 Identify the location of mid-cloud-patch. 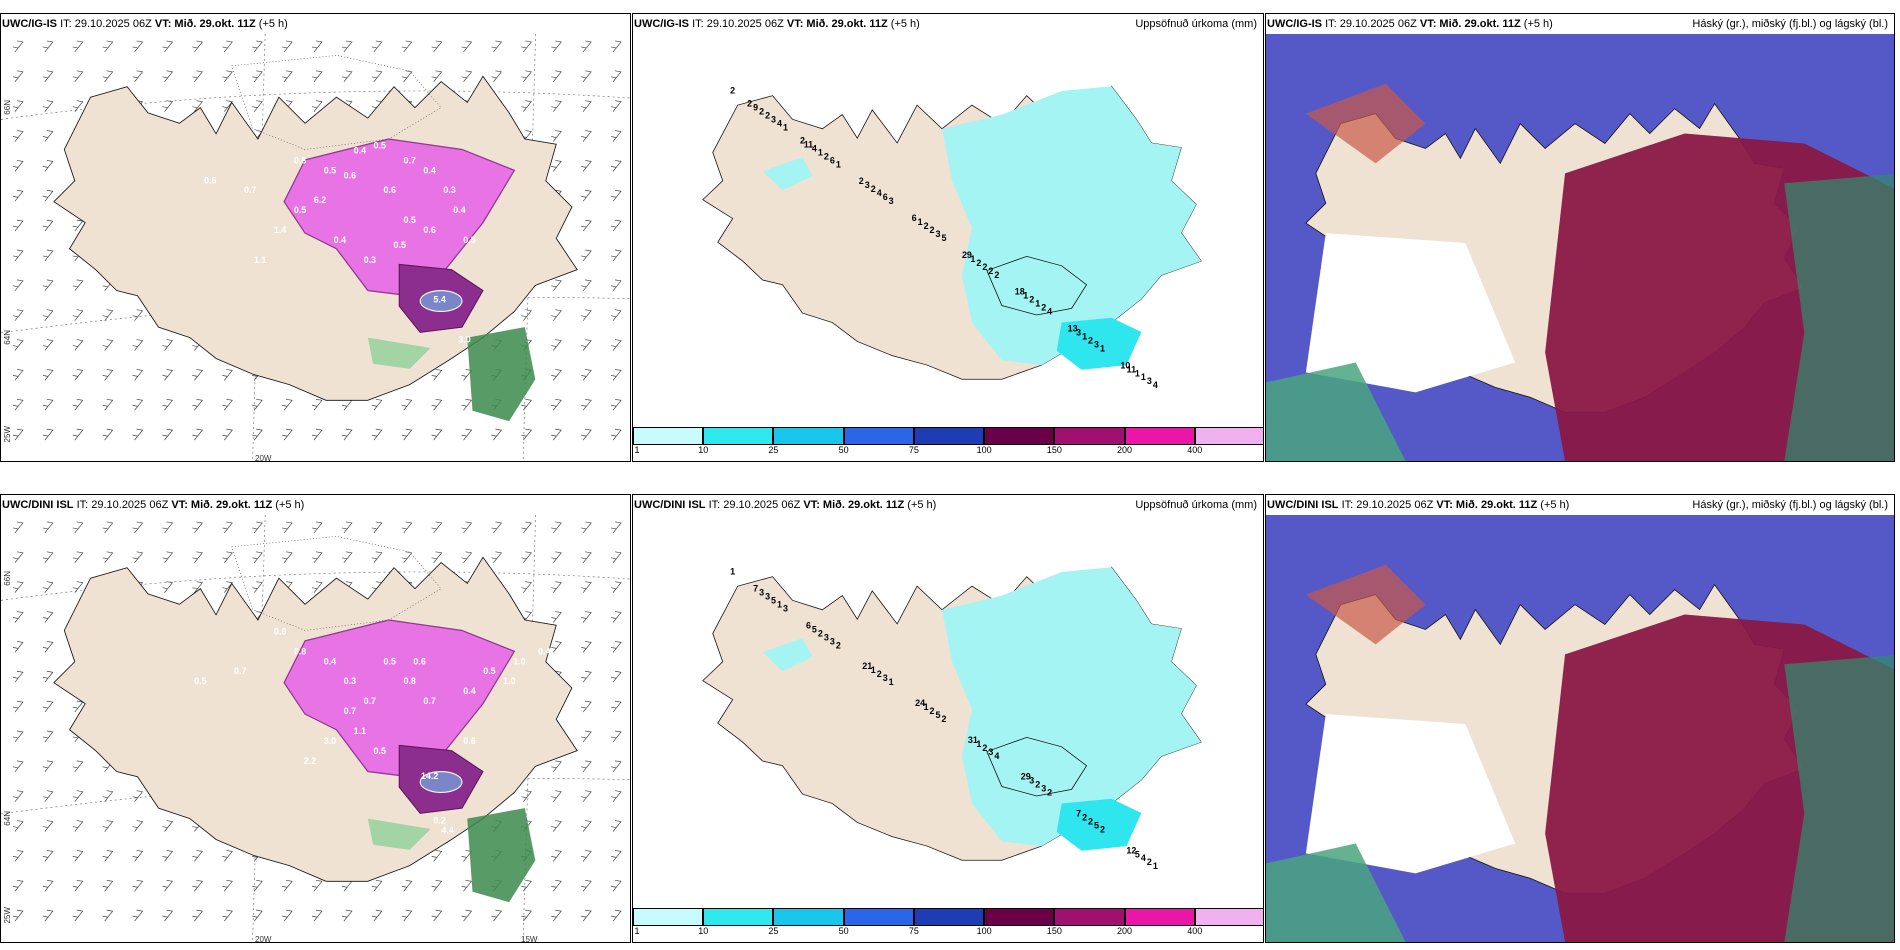
(1365, 604).